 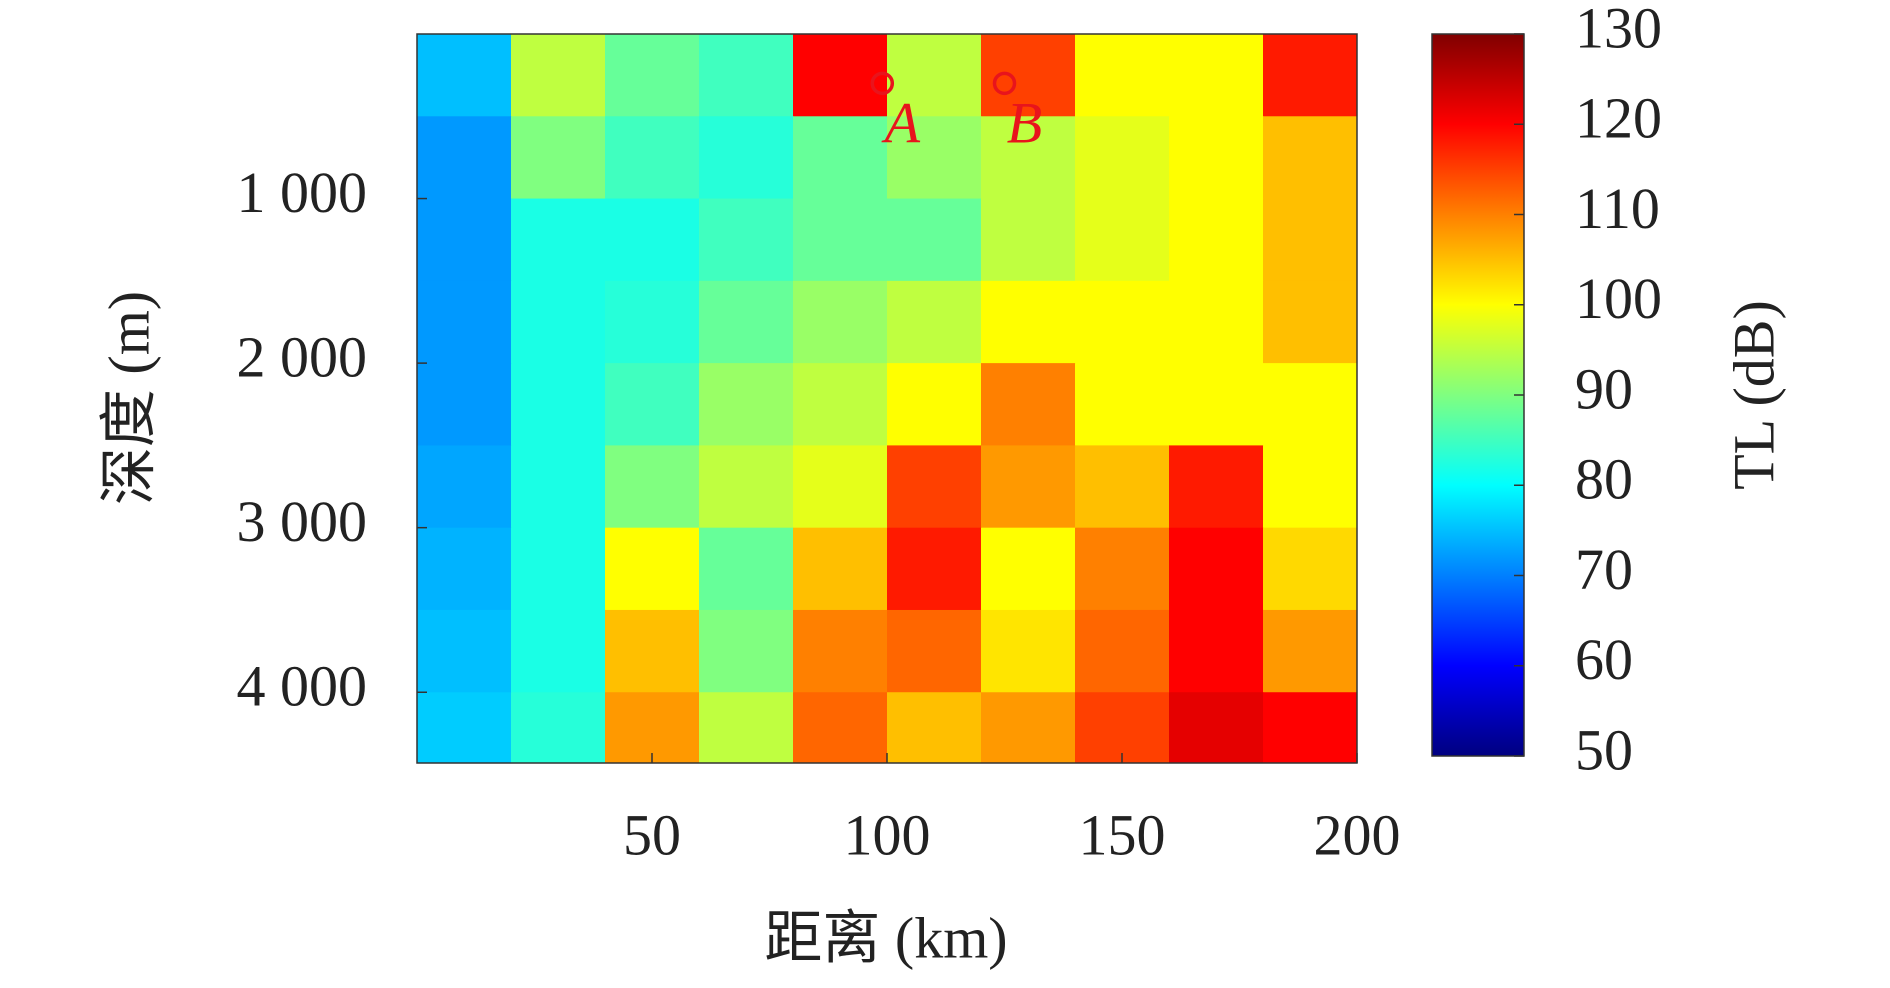 What do you see at coordinates (1604, 479) in the screenshot?
I see `colorbar-tick-label: 80` at bounding box center [1604, 479].